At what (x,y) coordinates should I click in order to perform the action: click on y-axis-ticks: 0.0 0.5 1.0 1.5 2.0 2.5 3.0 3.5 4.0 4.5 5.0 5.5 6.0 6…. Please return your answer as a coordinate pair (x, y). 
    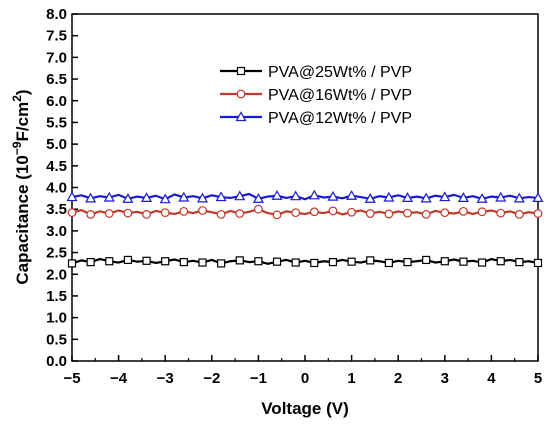
    Looking at the image, I should click on (62, 188).